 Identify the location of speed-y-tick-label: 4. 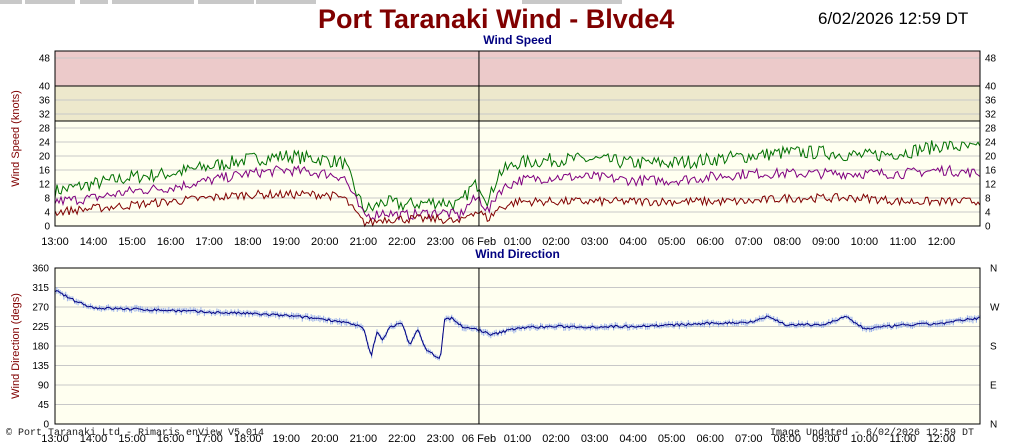
(47, 213).